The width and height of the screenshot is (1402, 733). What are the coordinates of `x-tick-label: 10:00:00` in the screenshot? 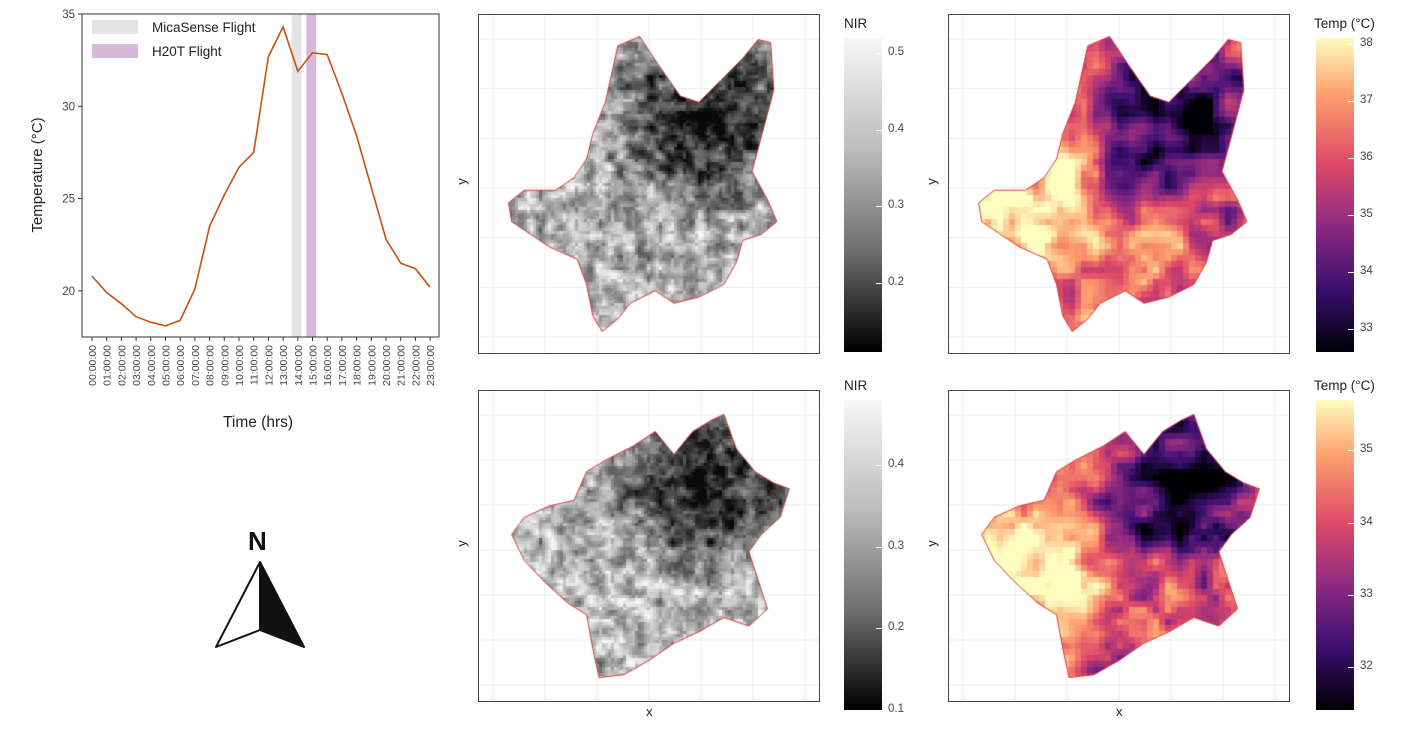 It's located at (240, 365).